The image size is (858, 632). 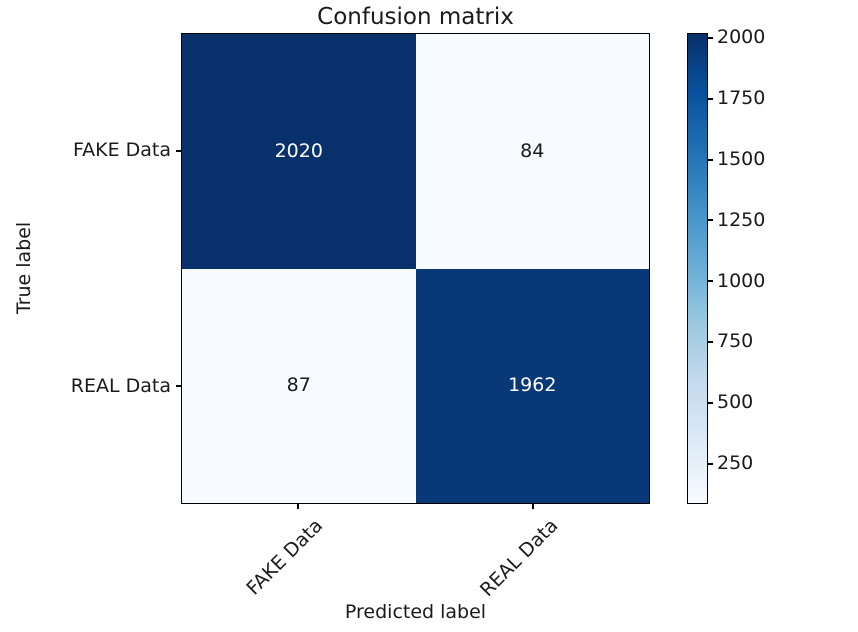 I want to click on y-axis-label: True label, so click(x=24, y=268).